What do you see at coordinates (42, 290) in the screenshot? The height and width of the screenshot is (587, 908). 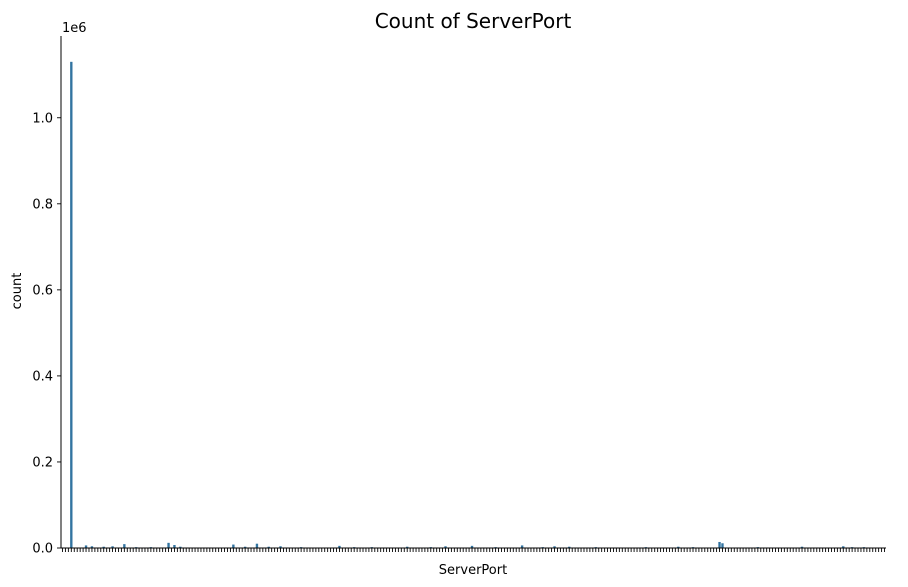 I see `y-tick-label: 0.6` at bounding box center [42, 290].